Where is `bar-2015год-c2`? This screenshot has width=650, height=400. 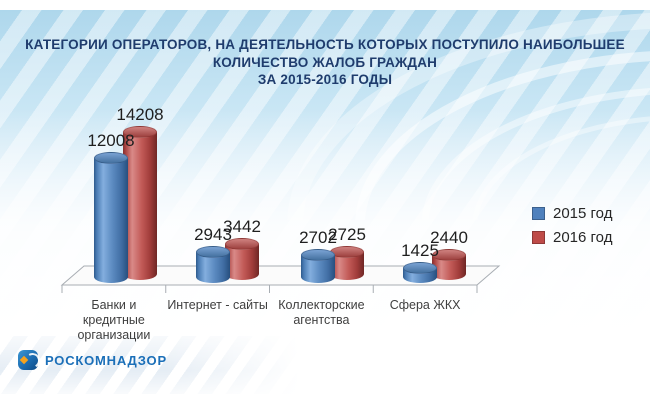
bar-2015год-c2 is located at coordinates (318, 266).